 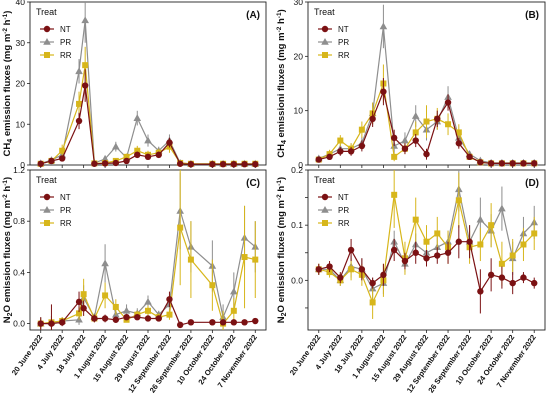 I want to click on y-axis-label: CH4 emissioni fluxes (mg m-2 h-1), so click(x=282, y=83).